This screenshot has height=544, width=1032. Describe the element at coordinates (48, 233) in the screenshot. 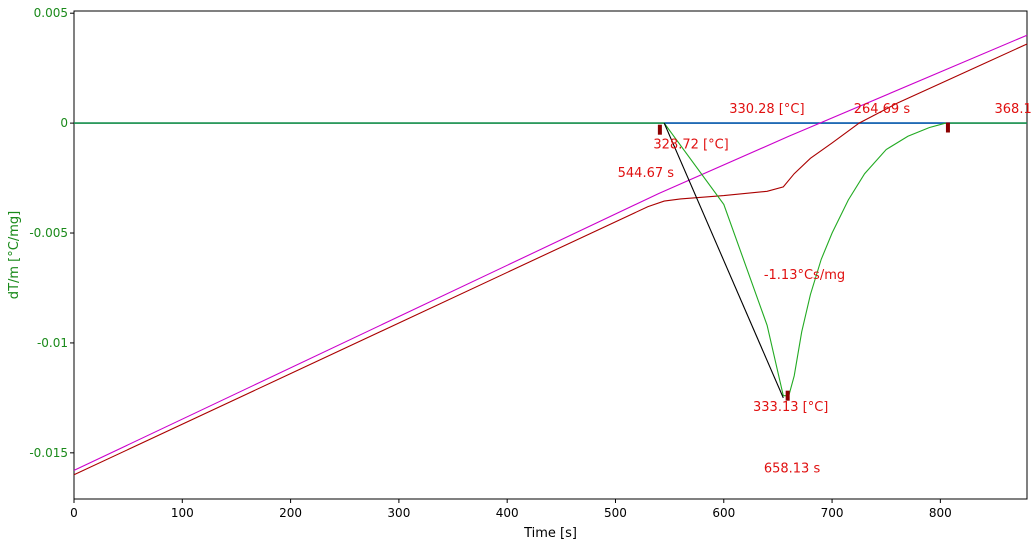

I see `y-tick-label-2: -0.005` at that location.